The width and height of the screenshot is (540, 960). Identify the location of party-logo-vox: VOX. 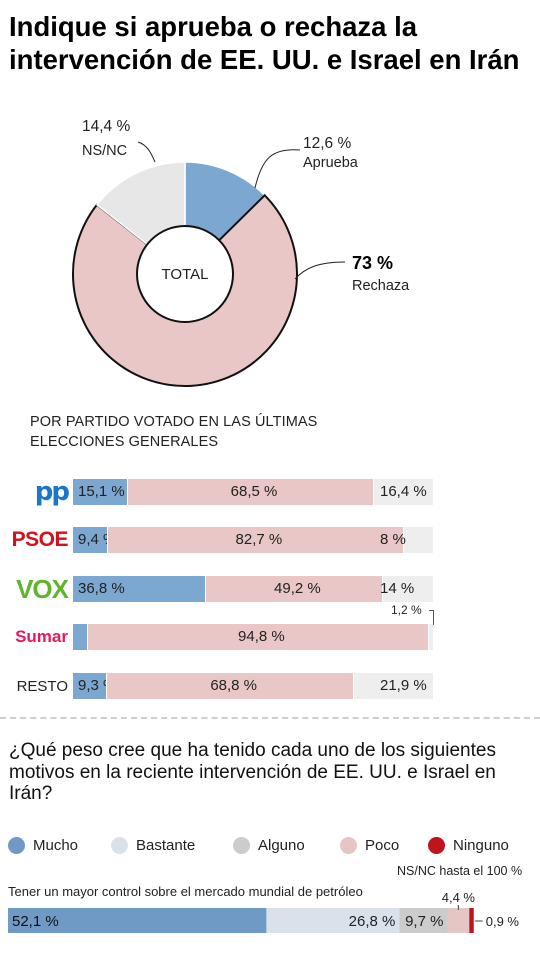
(34, 588).